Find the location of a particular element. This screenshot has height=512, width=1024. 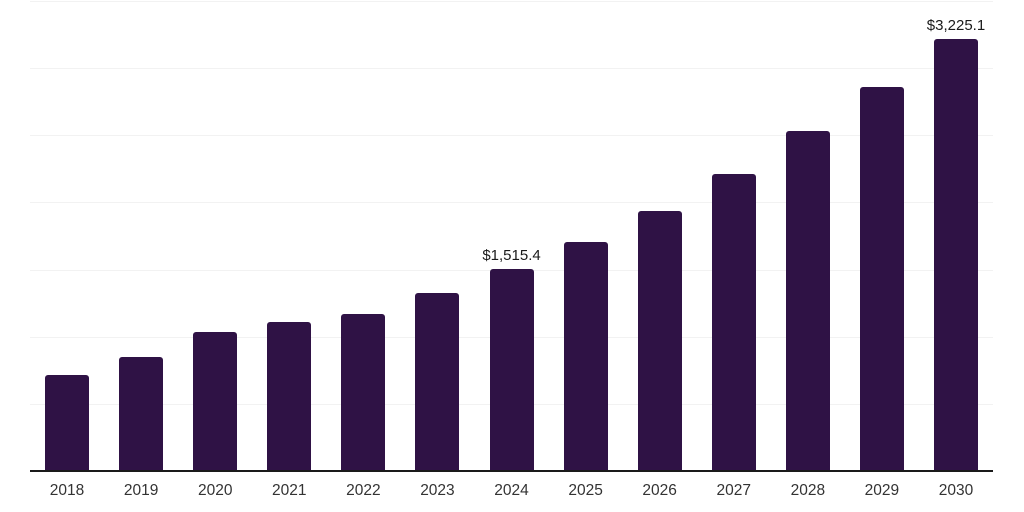

x-tick-label-2030: 2030 is located at coordinates (956, 490).